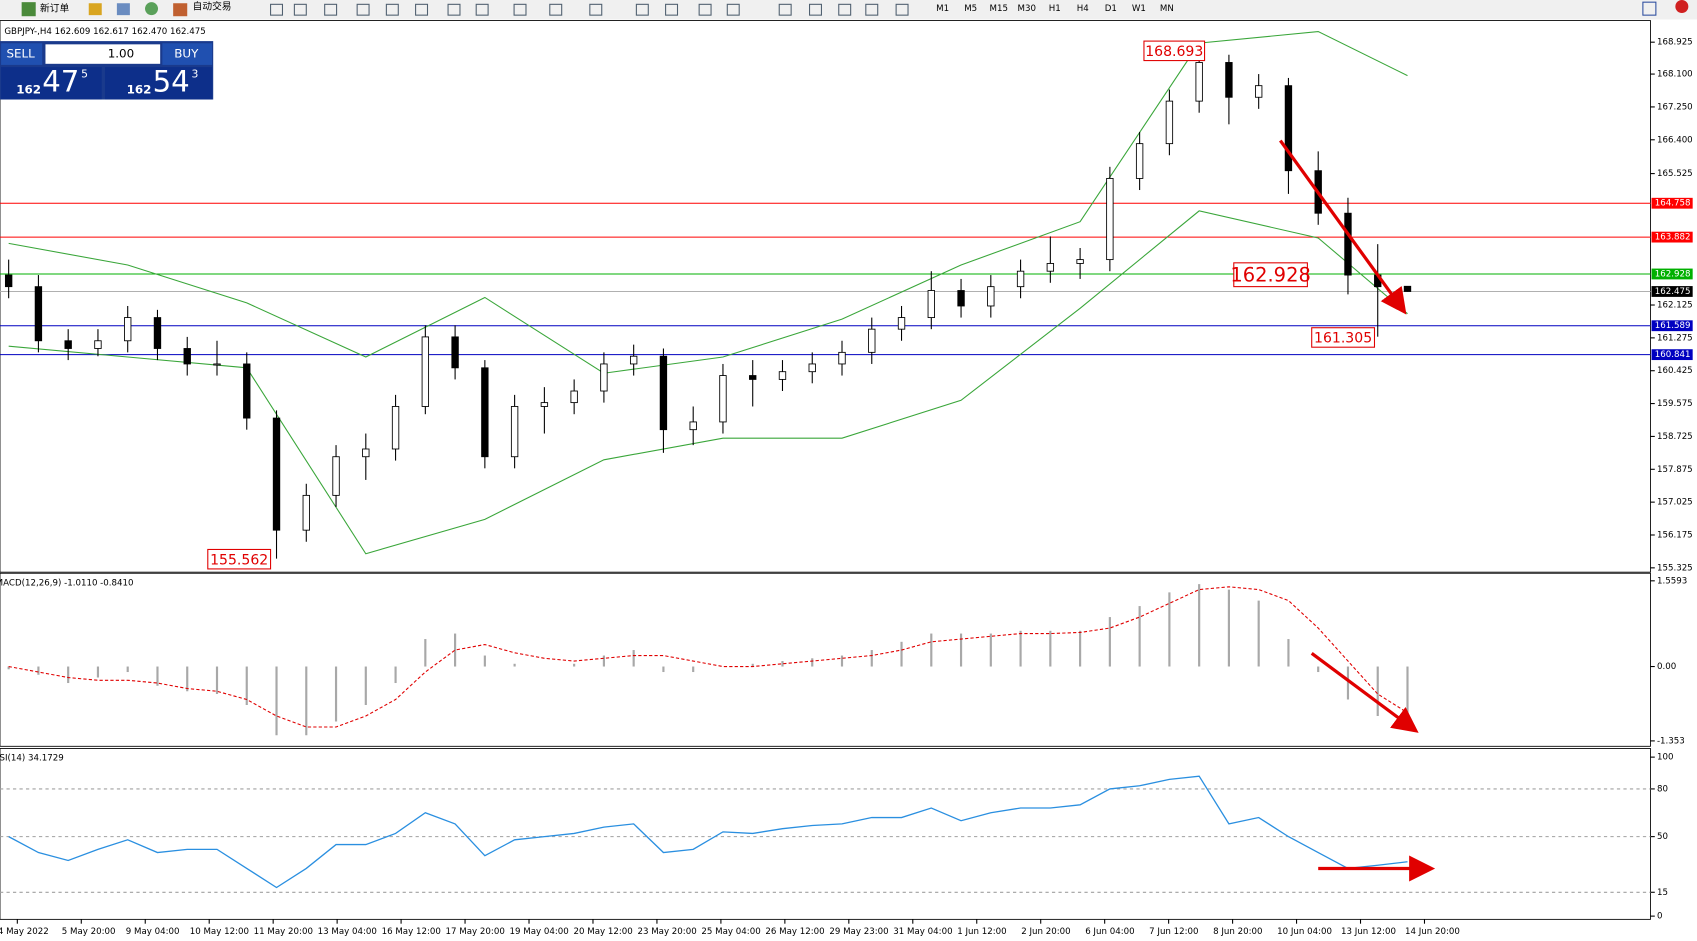 The width and height of the screenshot is (1697, 941). I want to click on timeframe: MN, so click(1167, 9).